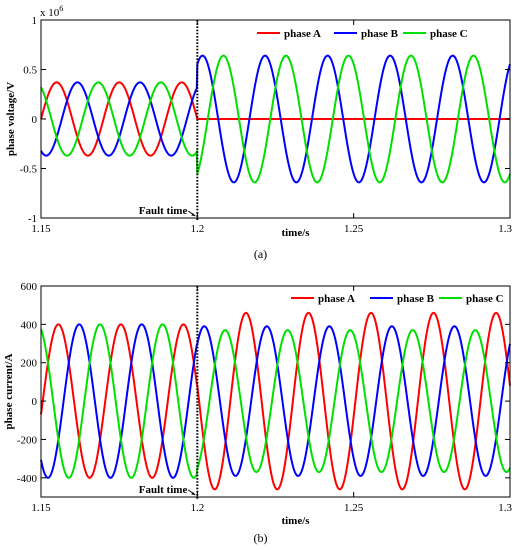 The height and width of the screenshot is (550, 519). Describe the element at coordinates (260, 254) in the screenshot. I see `chart-caption: (a)` at that location.